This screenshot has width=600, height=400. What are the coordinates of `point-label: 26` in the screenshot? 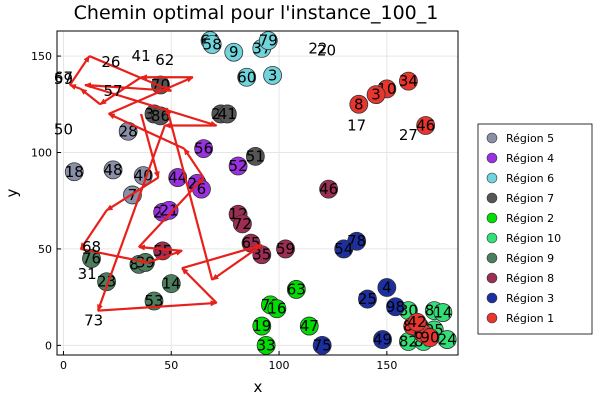 It's located at (110, 62).